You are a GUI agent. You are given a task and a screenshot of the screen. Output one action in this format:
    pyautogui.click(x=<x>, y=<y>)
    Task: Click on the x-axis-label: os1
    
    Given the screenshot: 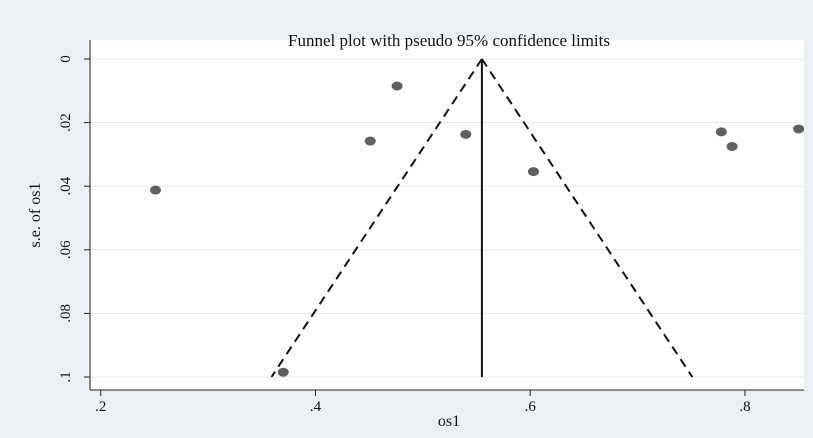 What is the action you would take?
    pyautogui.click(x=449, y=421)
    